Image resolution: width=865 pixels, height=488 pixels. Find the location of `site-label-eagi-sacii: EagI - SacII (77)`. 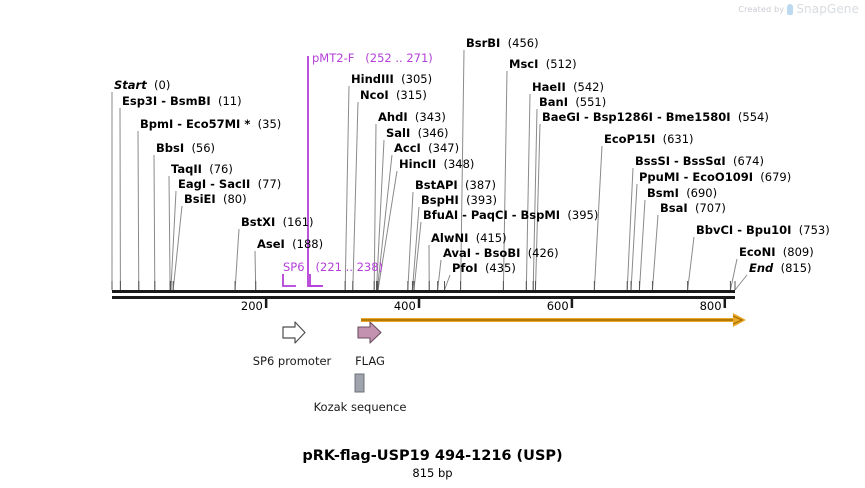

site-label-eagi-sacii: EagI - SacII (77) is located at coordinates (229, 184).